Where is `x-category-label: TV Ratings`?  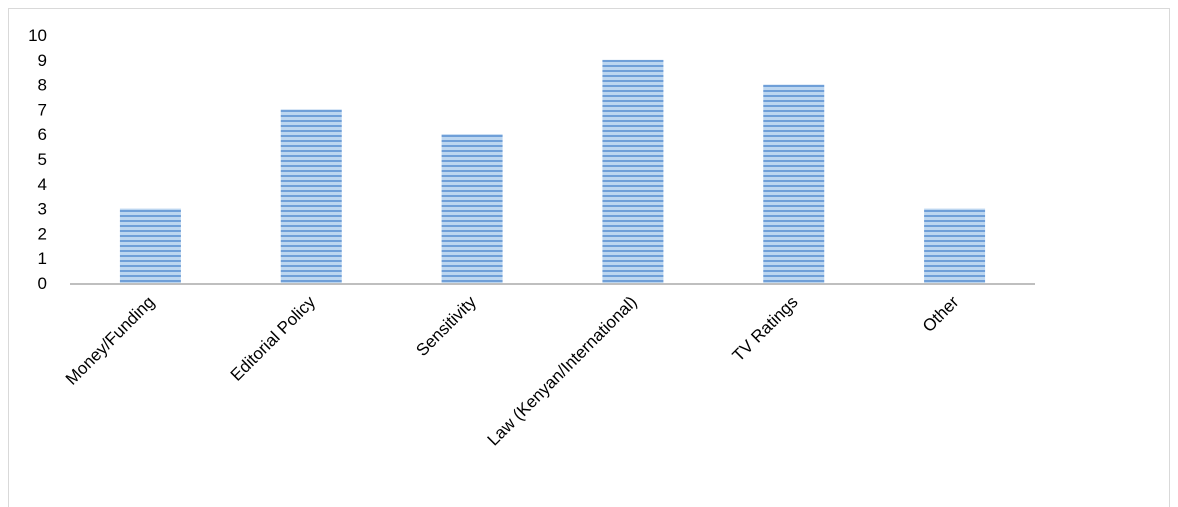 x-category-label: TV Ratings is located at coordinates (765, 328).